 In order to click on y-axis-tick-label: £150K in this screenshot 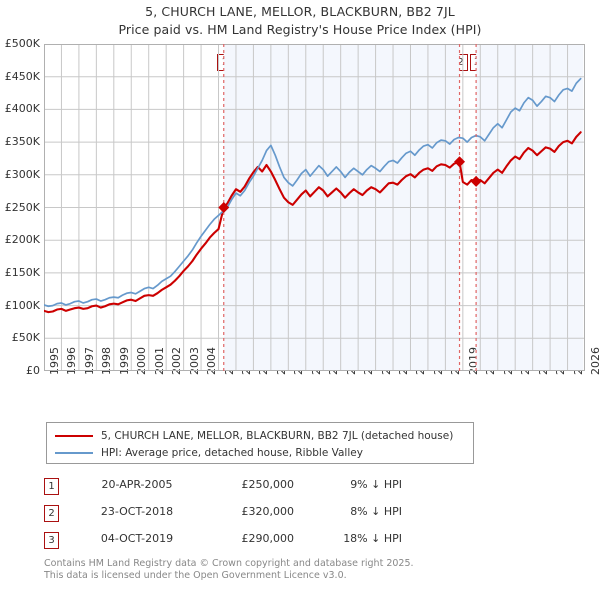, I will do `click(22, 272)`.